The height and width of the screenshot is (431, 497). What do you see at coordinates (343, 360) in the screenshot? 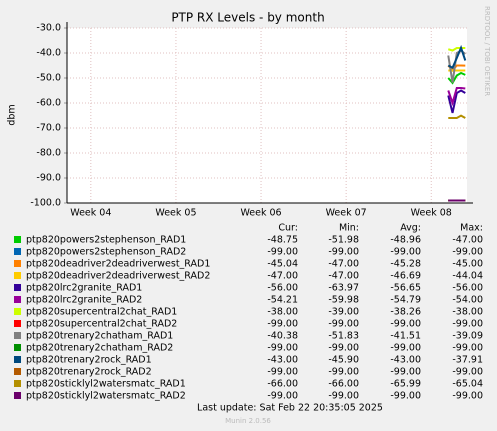
I see `legend-stat: -45.90` at bounding box center [343, 360].